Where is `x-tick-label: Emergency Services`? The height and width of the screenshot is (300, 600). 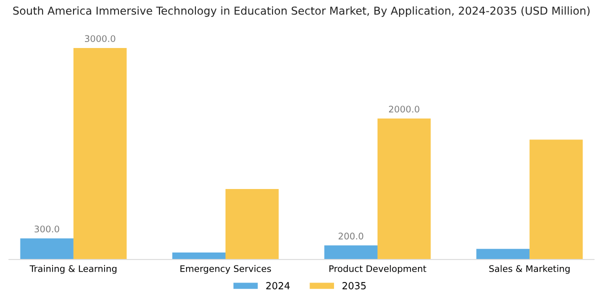 x-tick-label: Emergency Services is located at coordinates (225, 269).